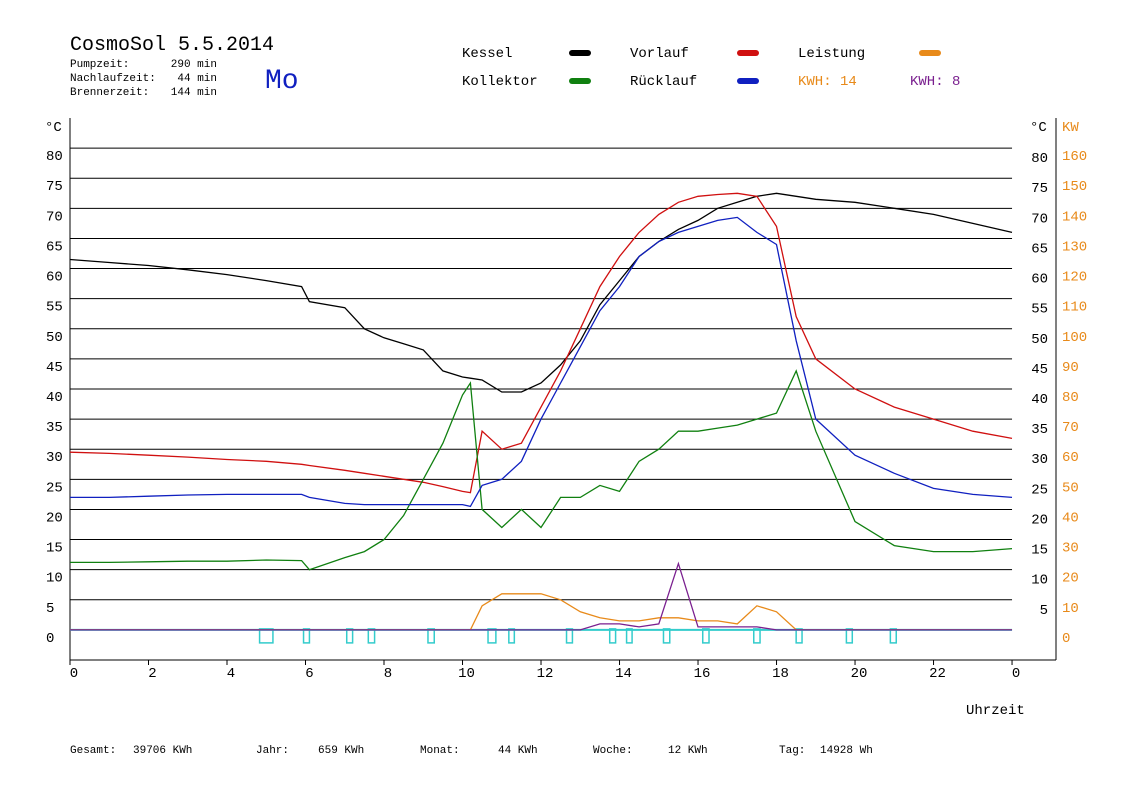 The height and width of the screenshot is (812, 1148). Describe the element at coordinates (54, 247) in the screenshot. I see `y-tick-label: 65` at that location.